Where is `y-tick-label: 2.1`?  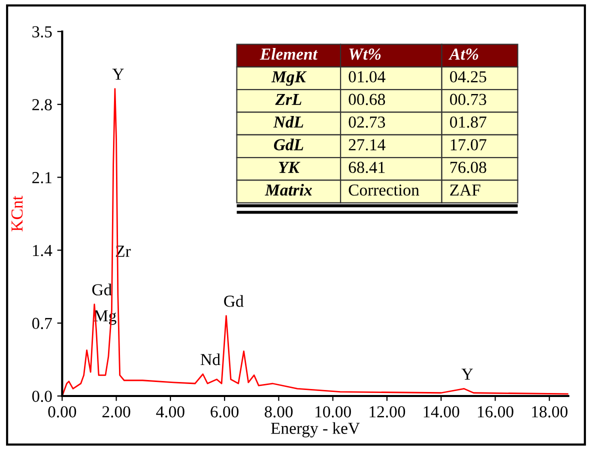
y-tick-label: 2.1 is located at coordinates (42, 178).